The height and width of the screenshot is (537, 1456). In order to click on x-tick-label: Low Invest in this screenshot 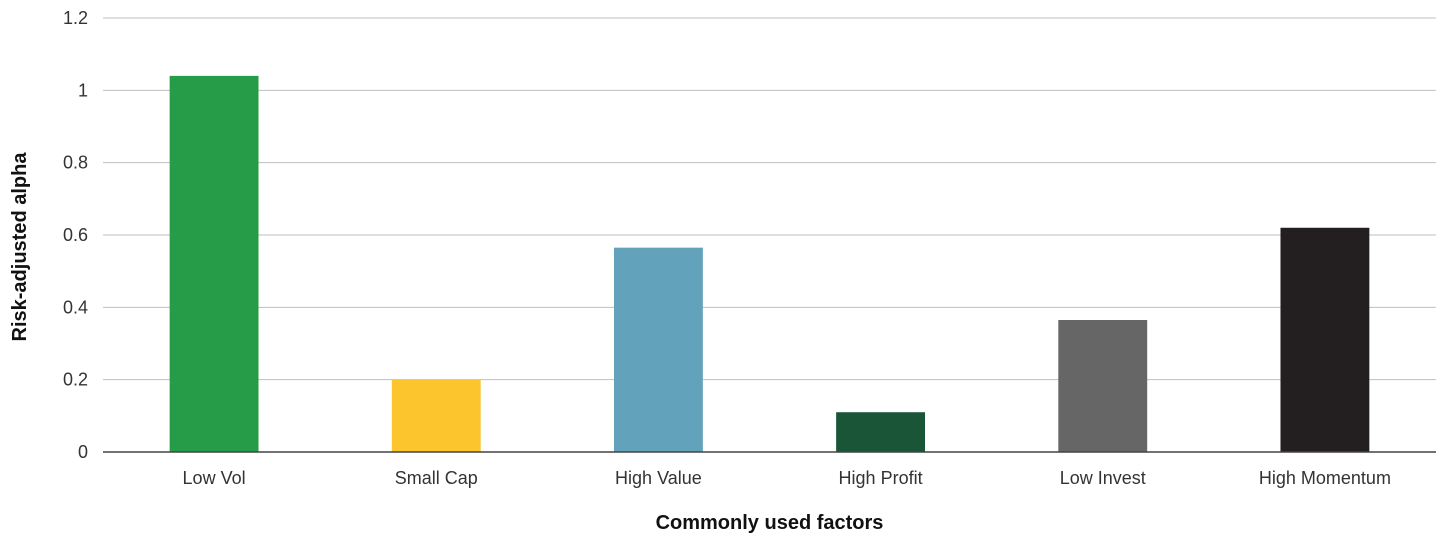, I will do `click(1103, 478)`.